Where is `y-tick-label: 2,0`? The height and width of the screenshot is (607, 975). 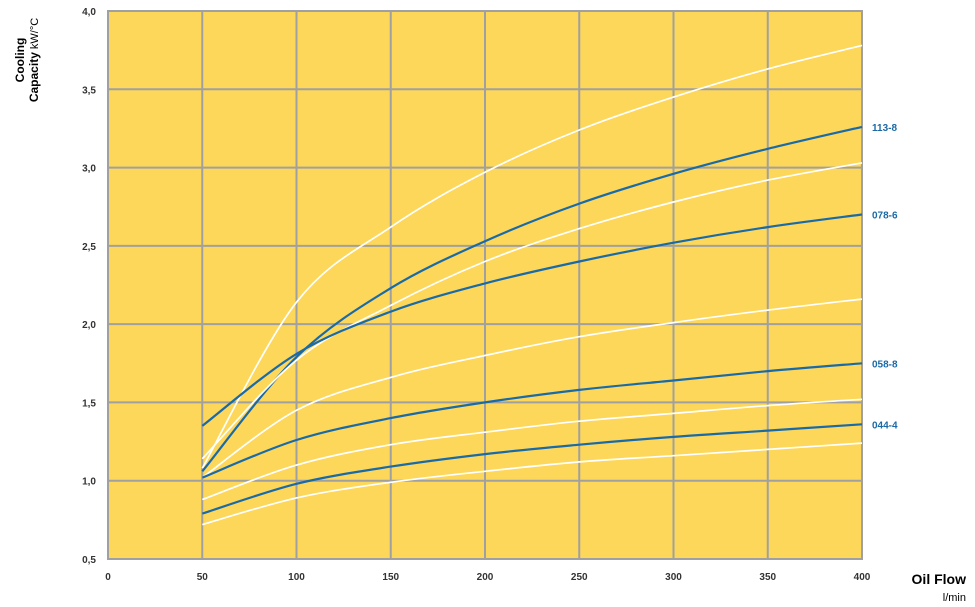 y-tick-label: 2,0 is located at coordinates (89, 325).